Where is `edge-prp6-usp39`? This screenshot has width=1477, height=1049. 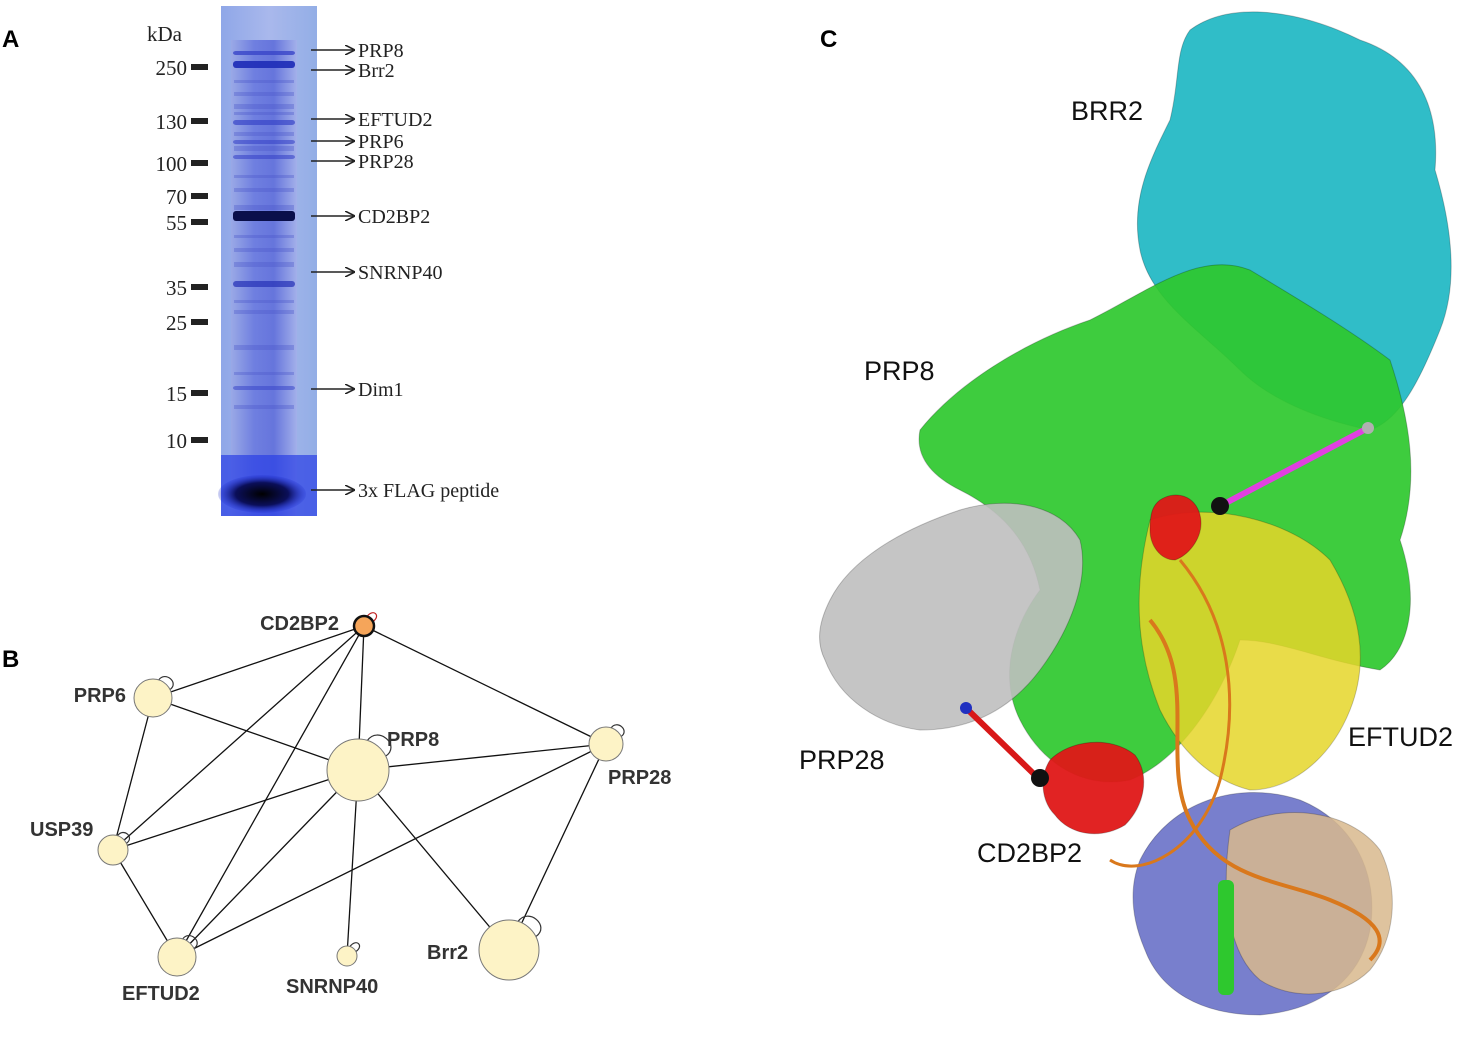 edge-prp6-usp39 is located at coordinates (133, 774).